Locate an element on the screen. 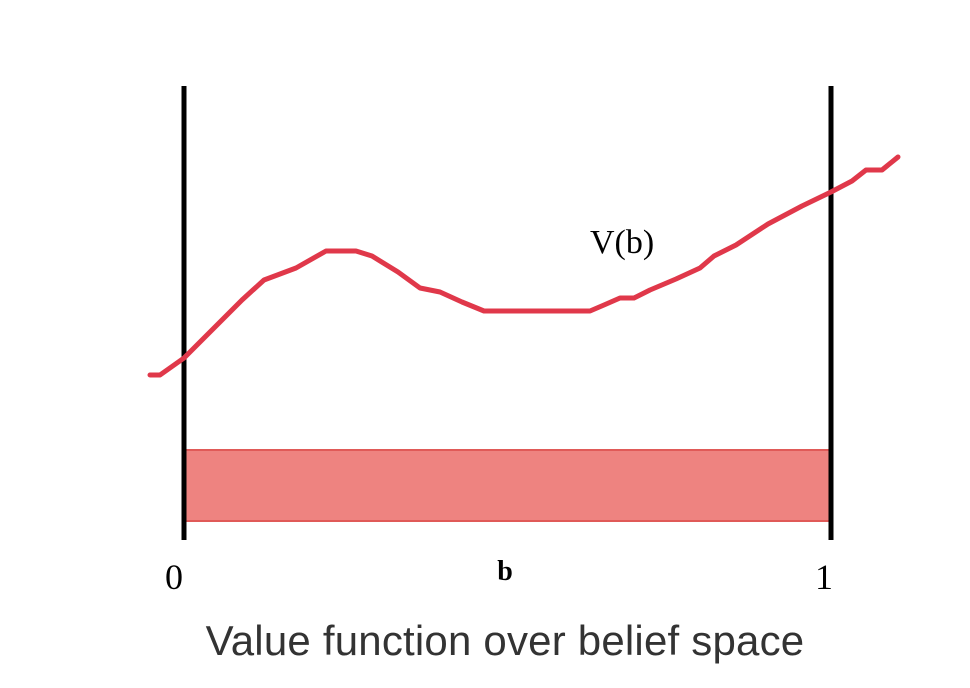 The height and width of the screenshot is (688, 970). figure-caption: Value function over belief space is located at coordinates (505, 640).